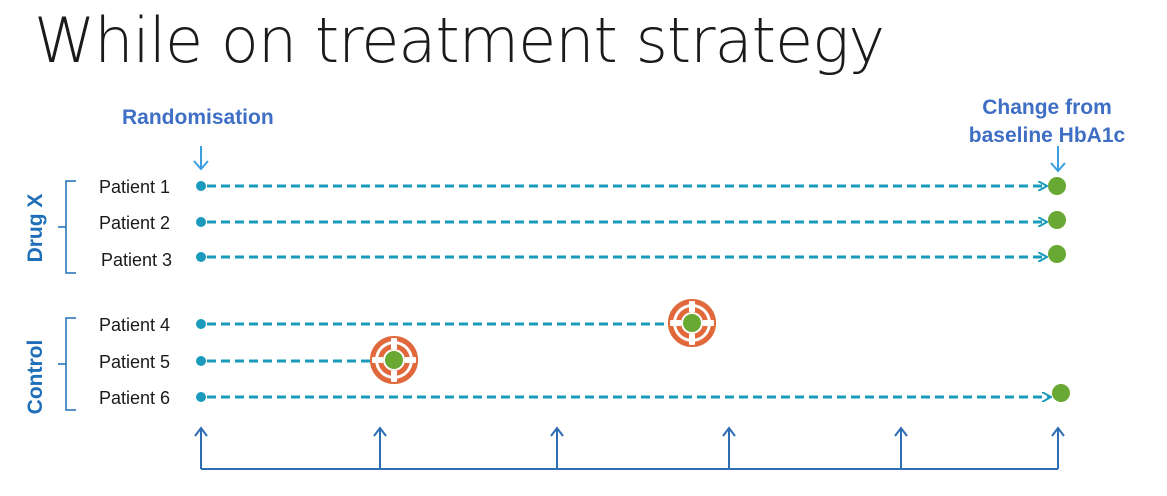 Image resolution: width=1167 pixels, height=496 pixels. I want to click on patient-label-5: Patient 5, so click(135, 362).